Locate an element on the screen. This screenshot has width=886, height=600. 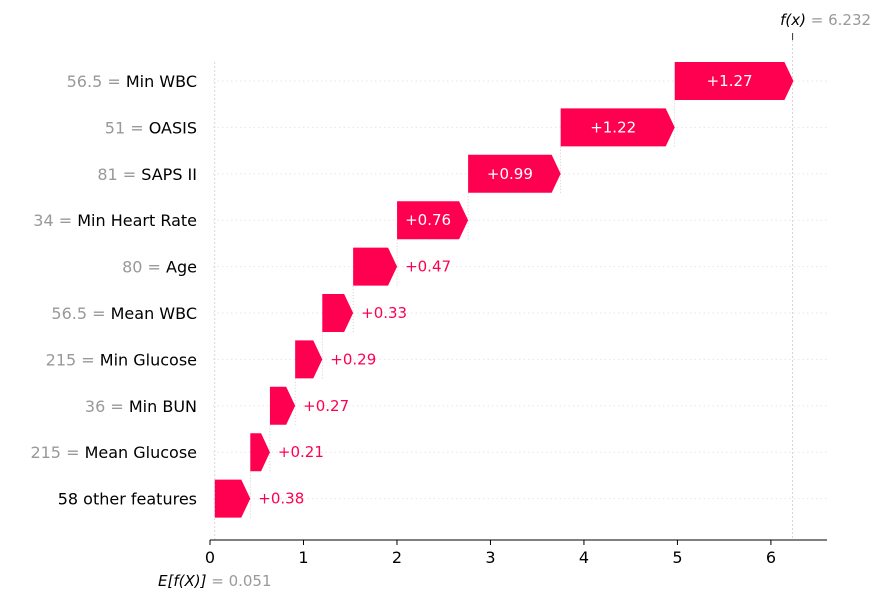
feature-label: 215 = Mean Glucose is located at coordinates (113, 452).